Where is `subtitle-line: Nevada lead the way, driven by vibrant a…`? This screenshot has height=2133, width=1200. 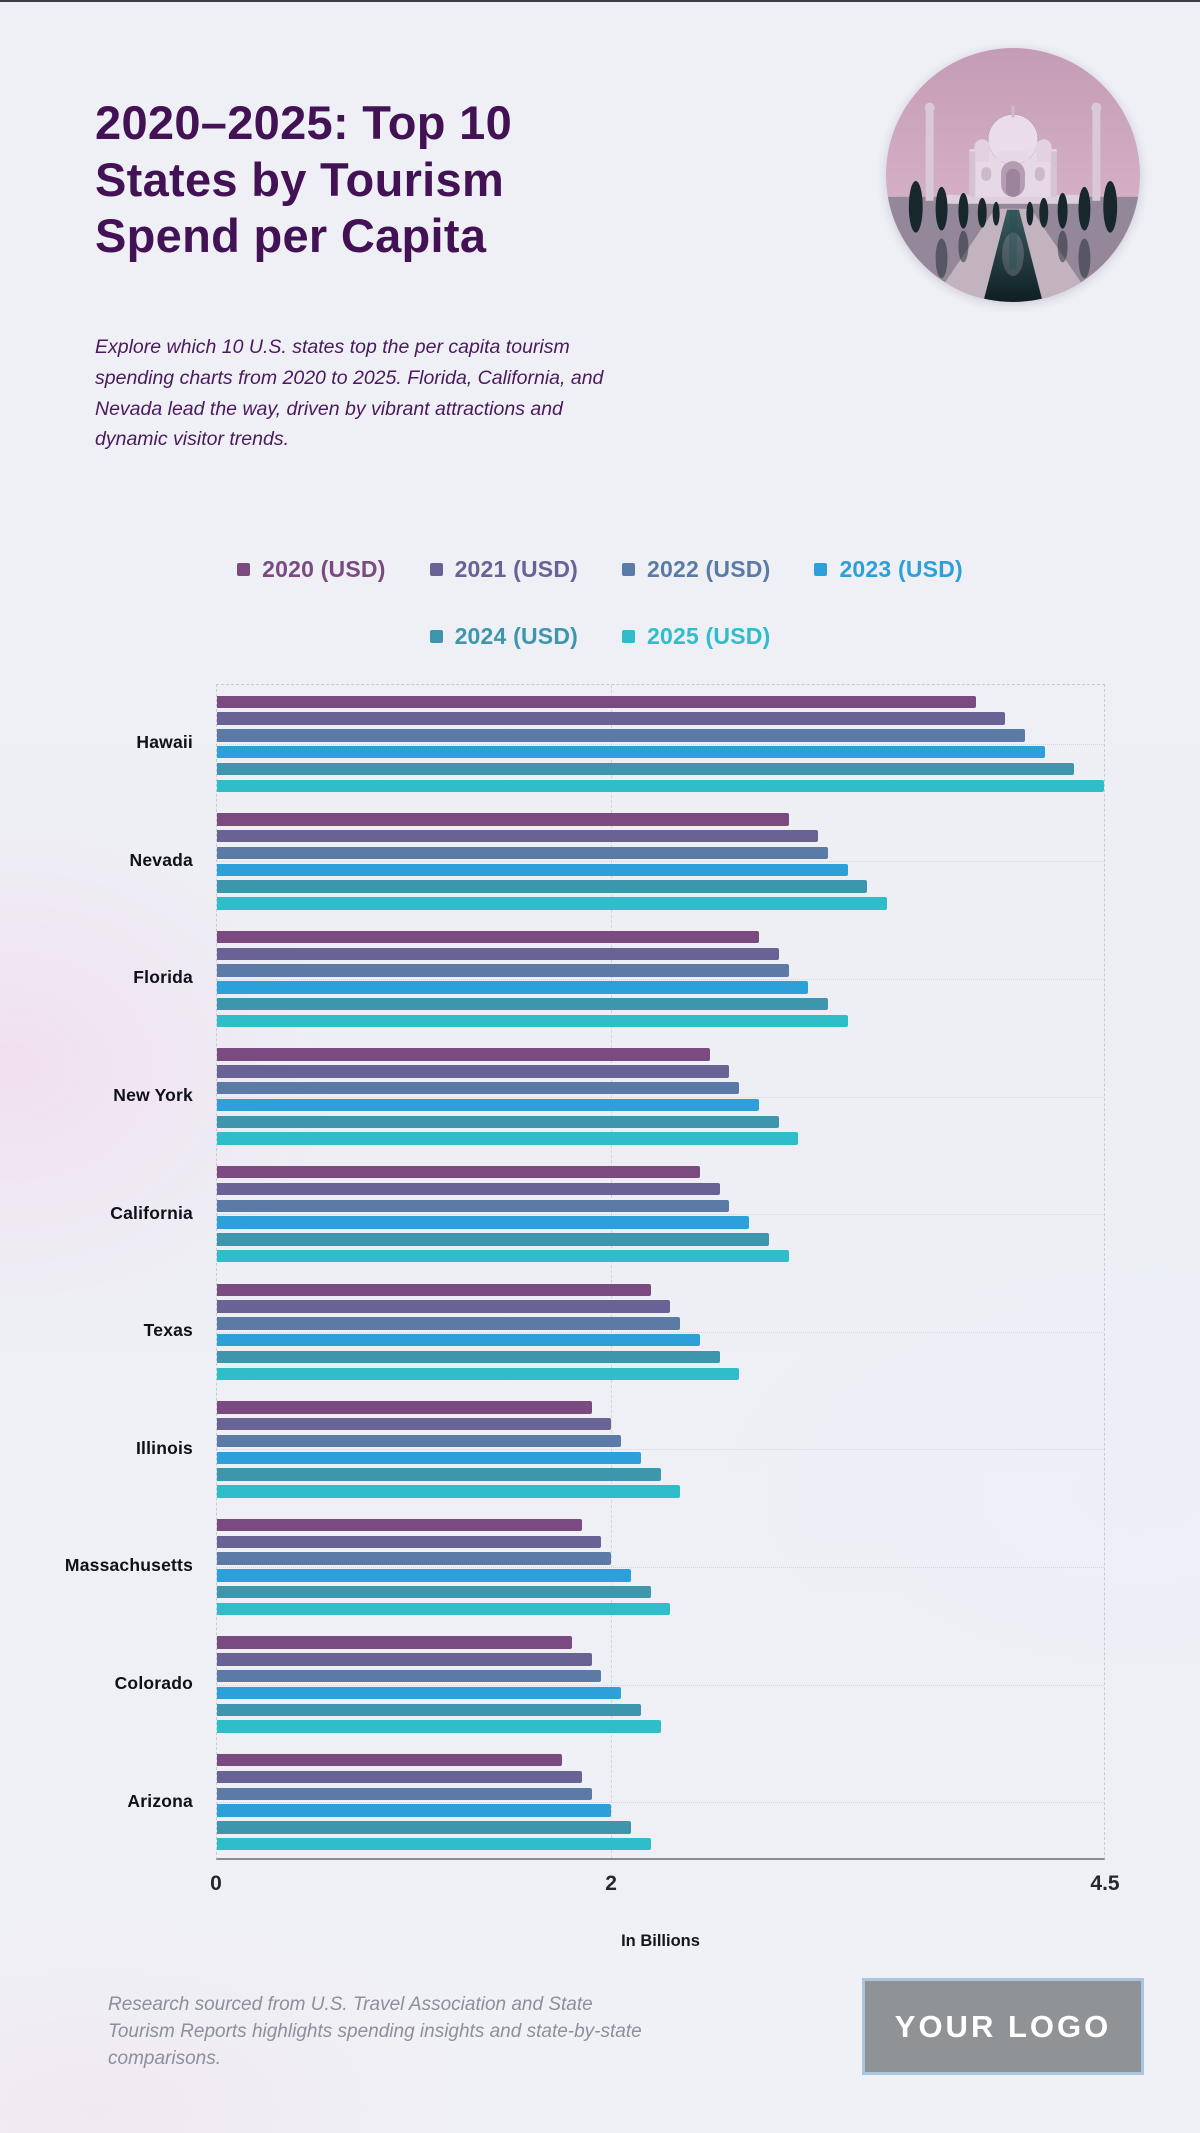
subtitle-line: Nevada lead the way, driven by vibrant a… is located at coordinates (329, 408).